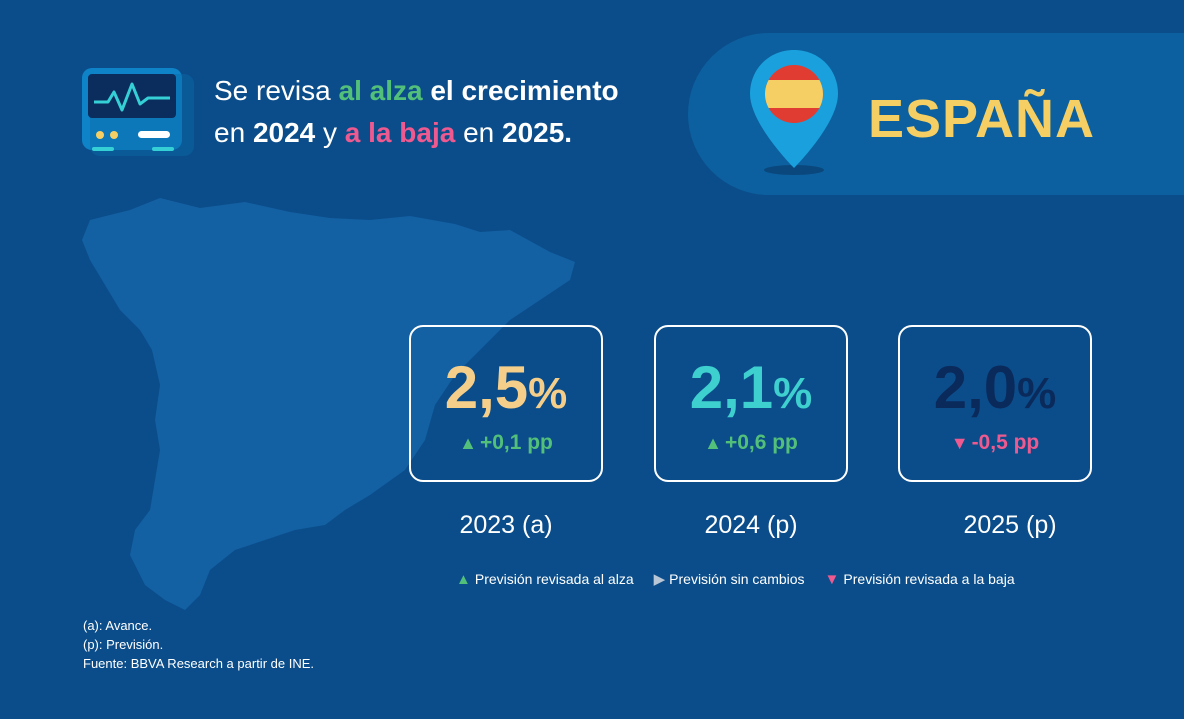 The height and width of the screenshot is (719, 1184). Describe the element at coordinates (729, 579) in the screenshot. I see `legend-item-unchanged: ▶ Previsión sin cambios` at that location.